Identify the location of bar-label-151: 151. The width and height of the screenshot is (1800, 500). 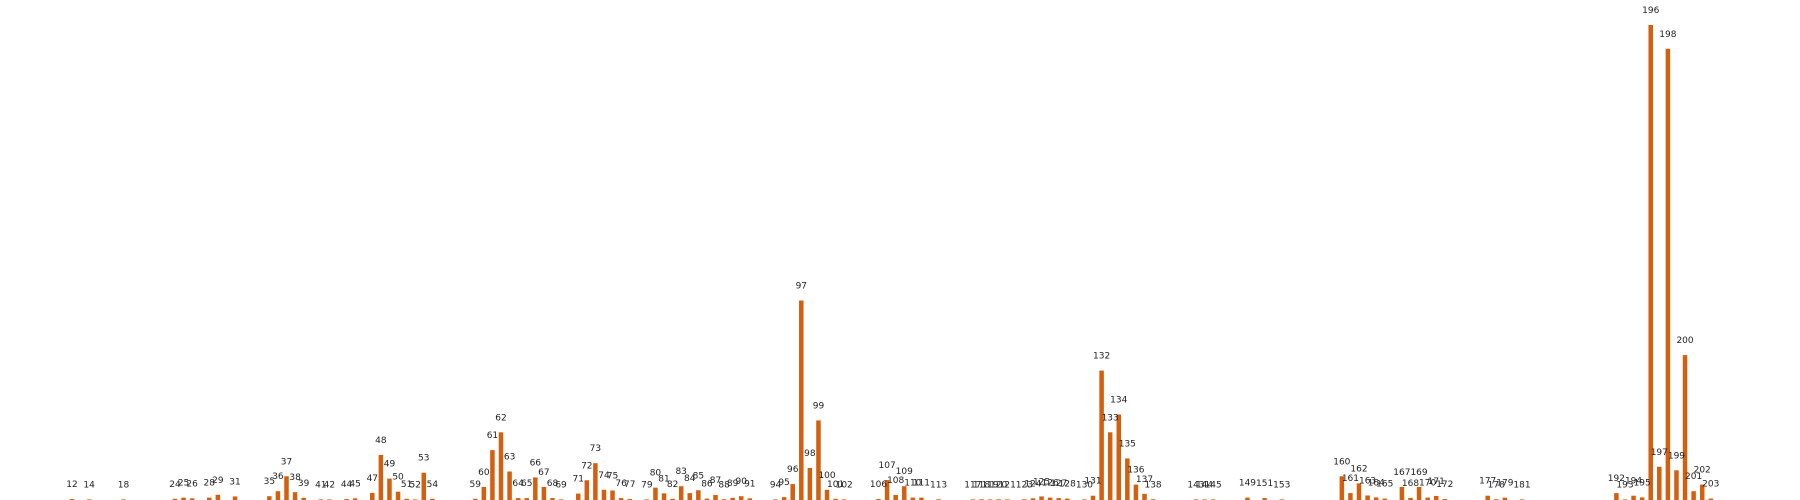
(1264, 484).